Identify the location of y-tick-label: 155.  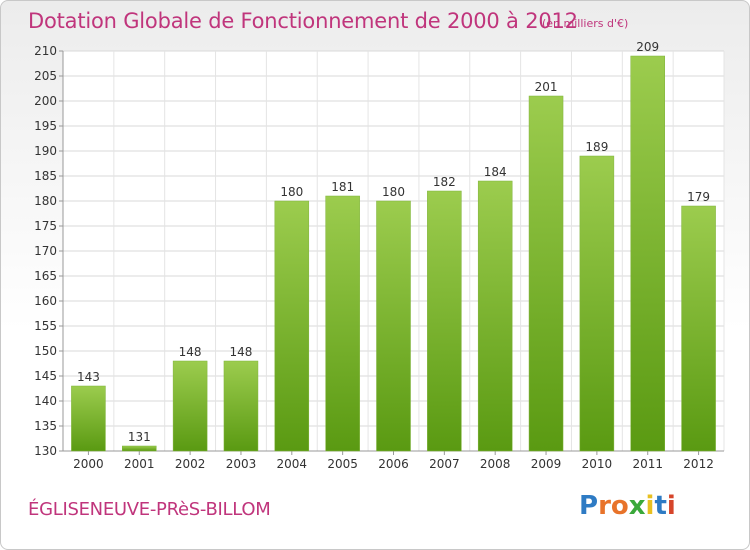
(45, 326).